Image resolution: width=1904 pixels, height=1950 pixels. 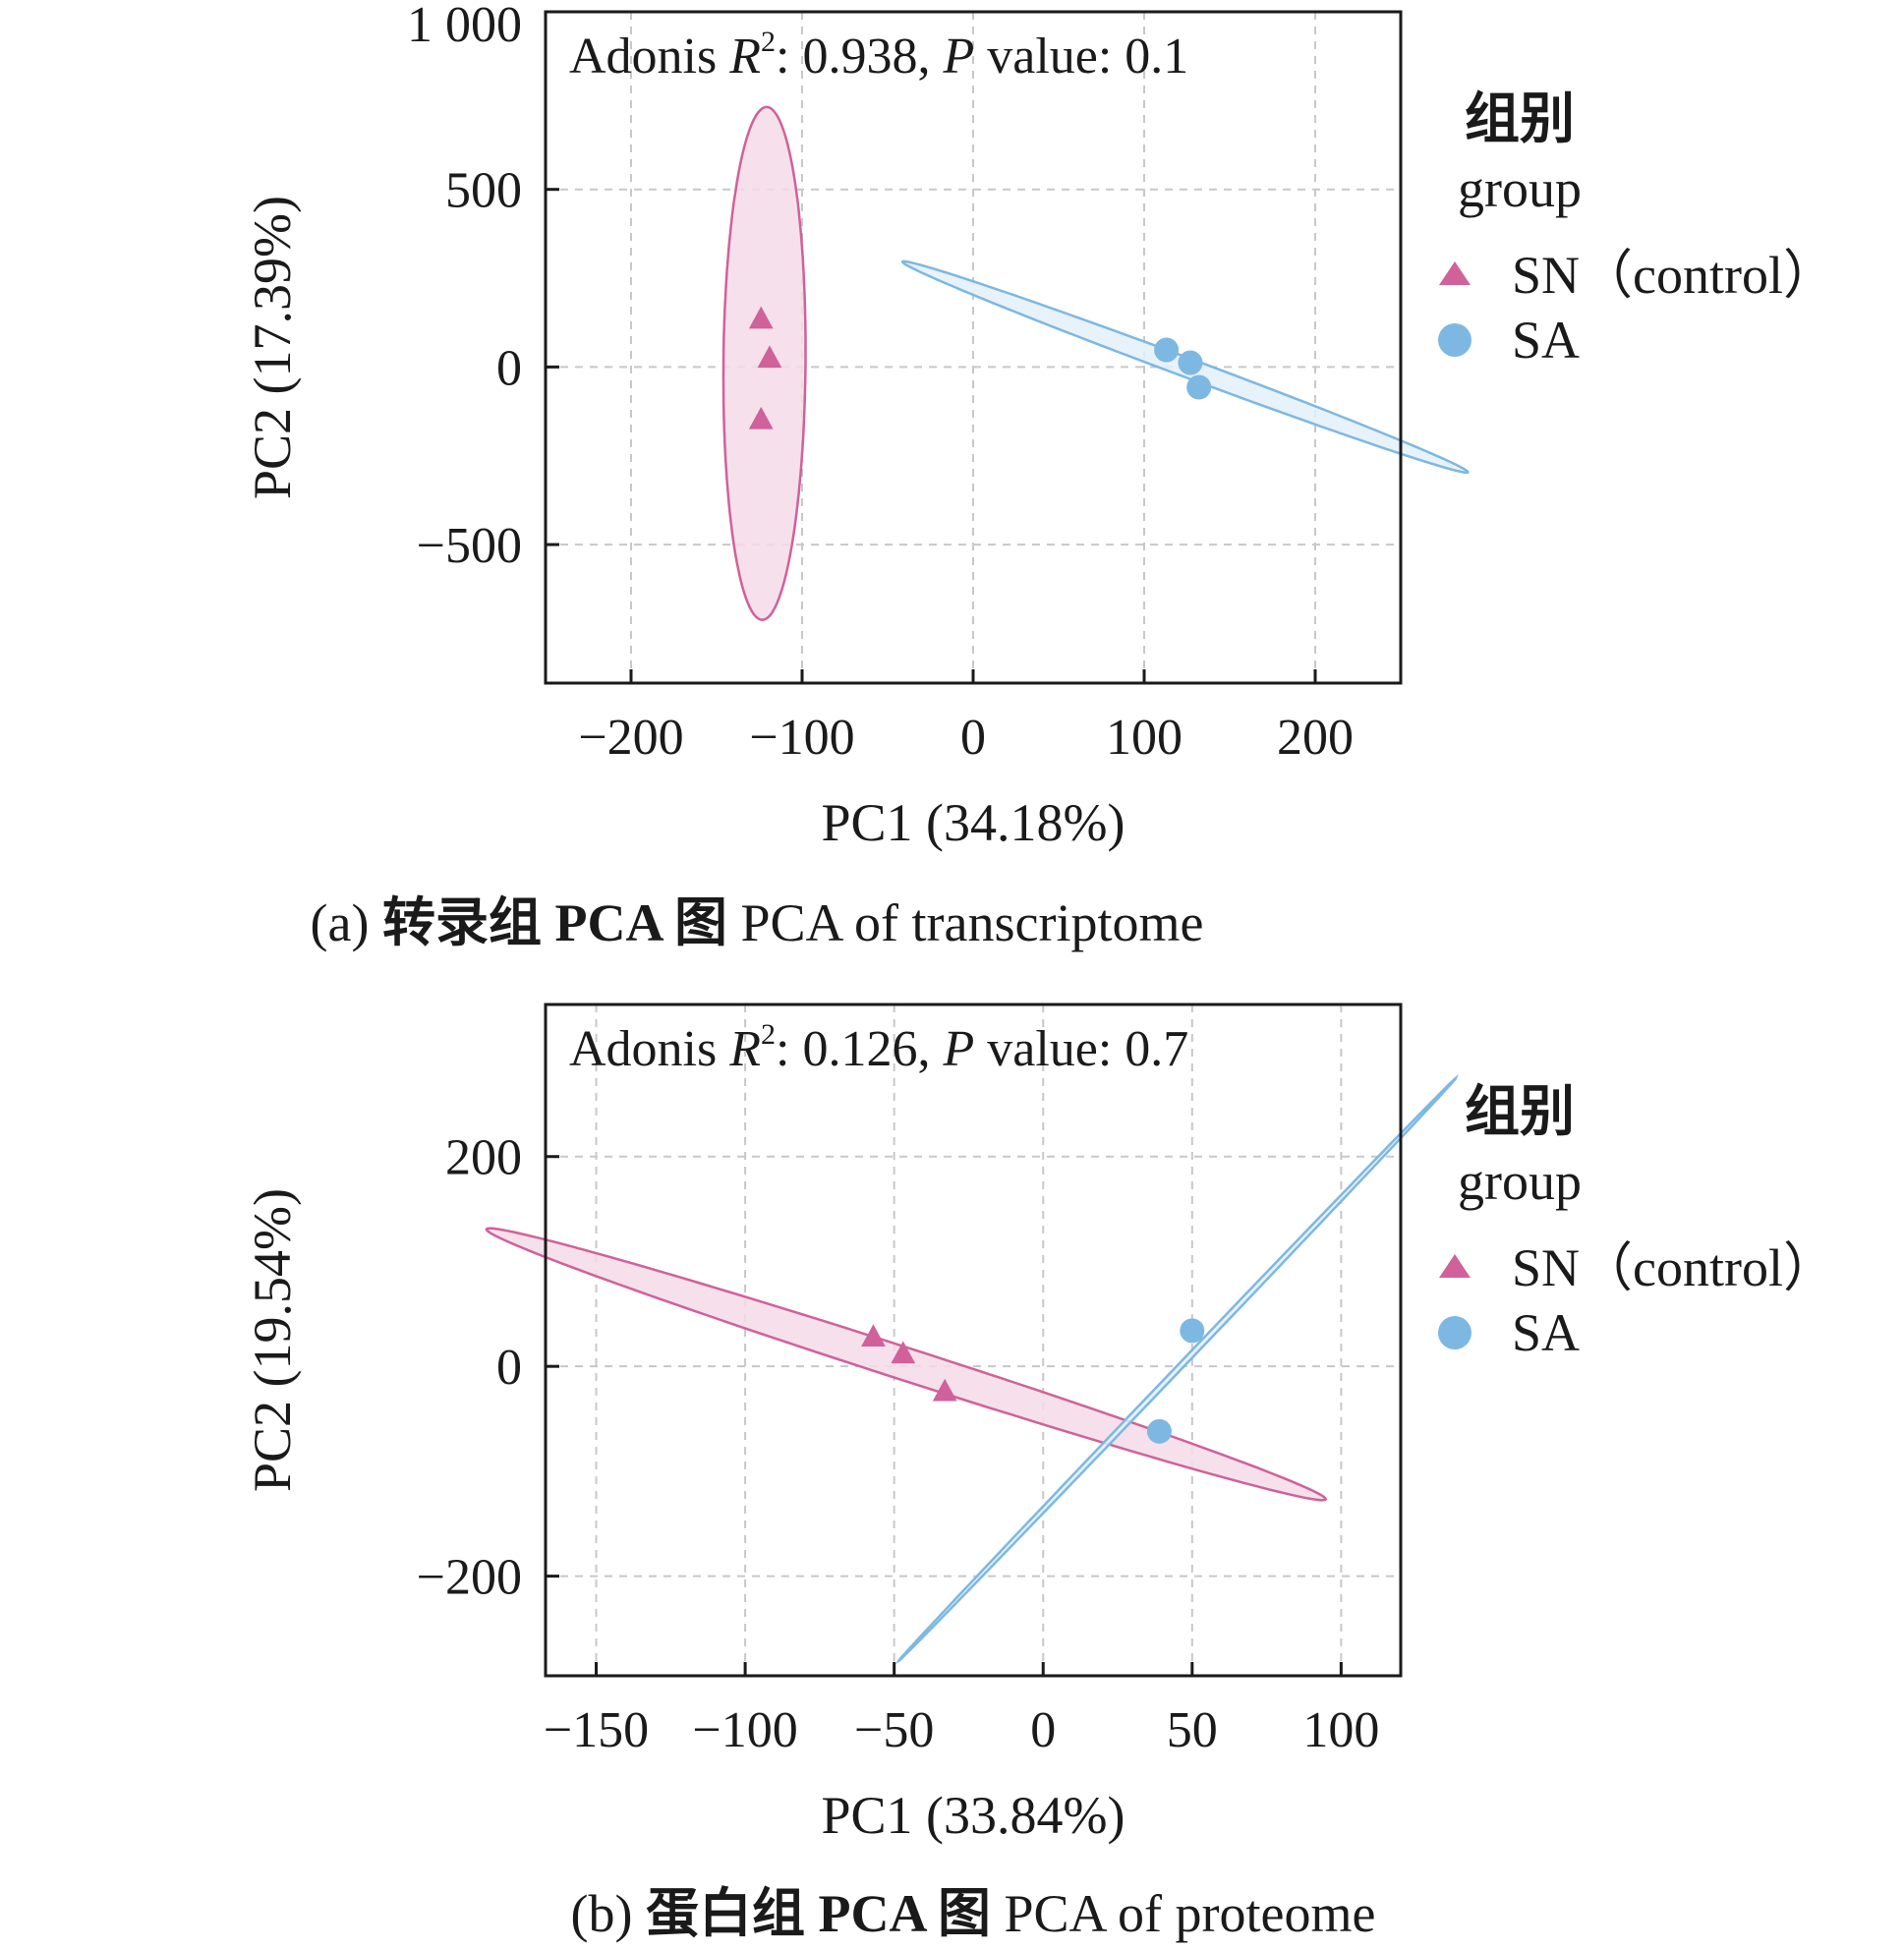 I want to click on y-tick-label: 1 000, so click(x=464, y=27).